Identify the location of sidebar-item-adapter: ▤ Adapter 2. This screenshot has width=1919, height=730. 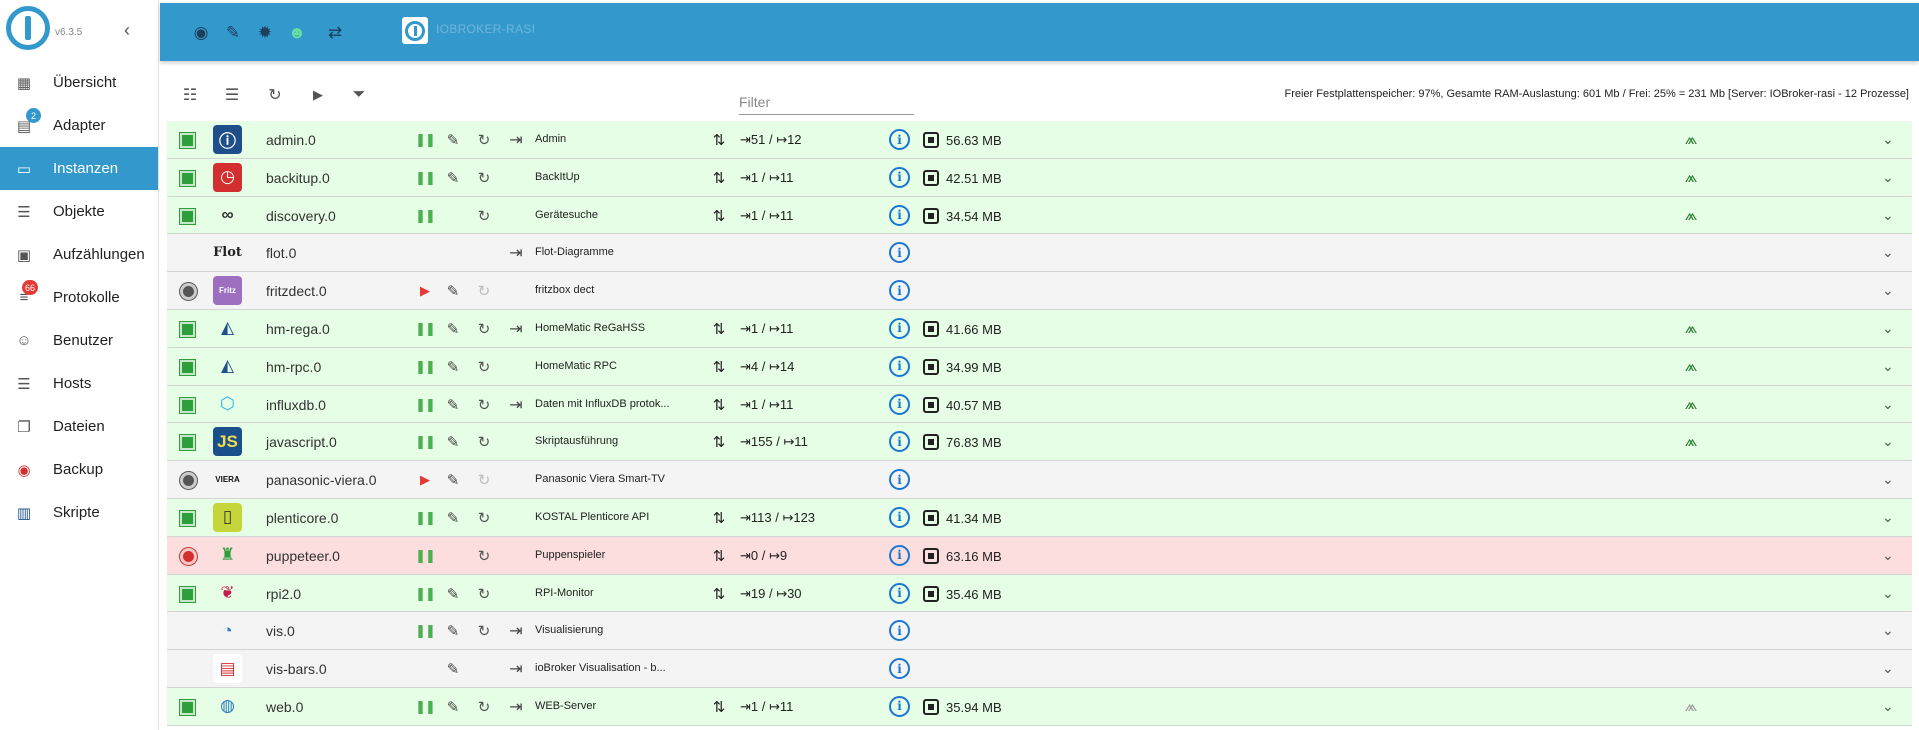
(79, 125).